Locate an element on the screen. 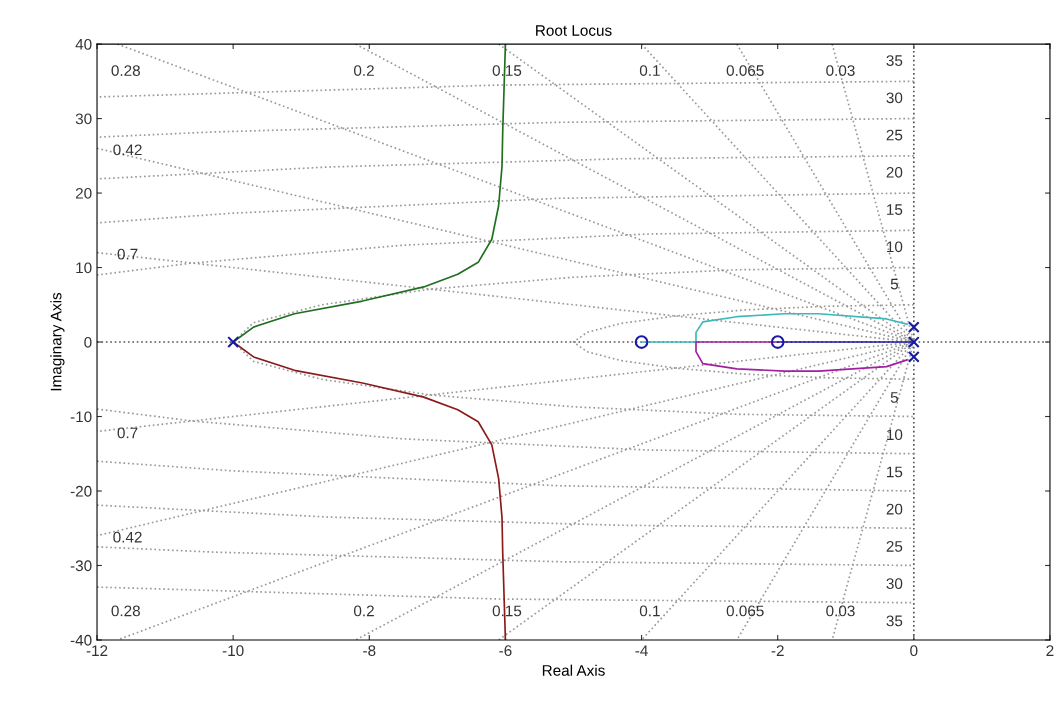  x-tick-label: -6 is located at coordinates (505, 651).